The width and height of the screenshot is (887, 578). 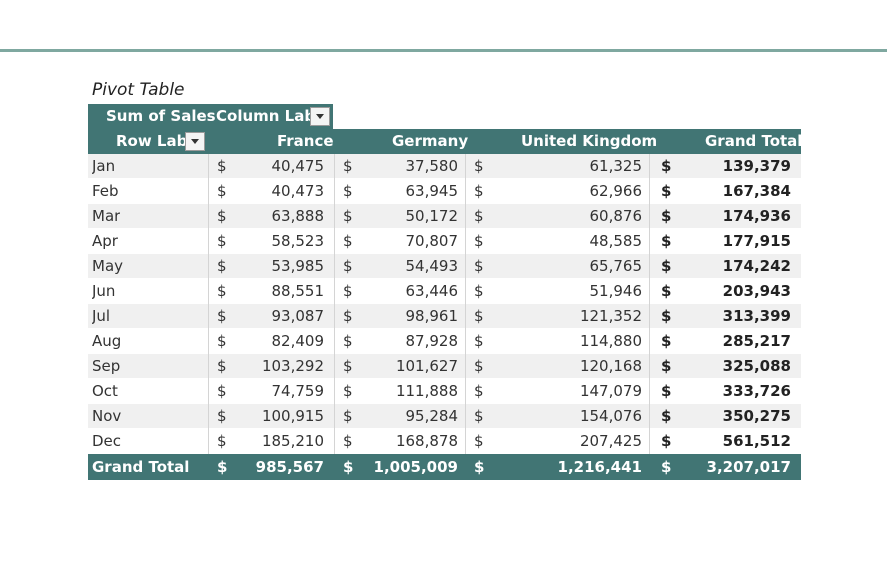 What do you see at coordinates (610, 391) in the screenshot?
I see `cell-united-kingdom: 147,079` at bounding box center [610, 391].